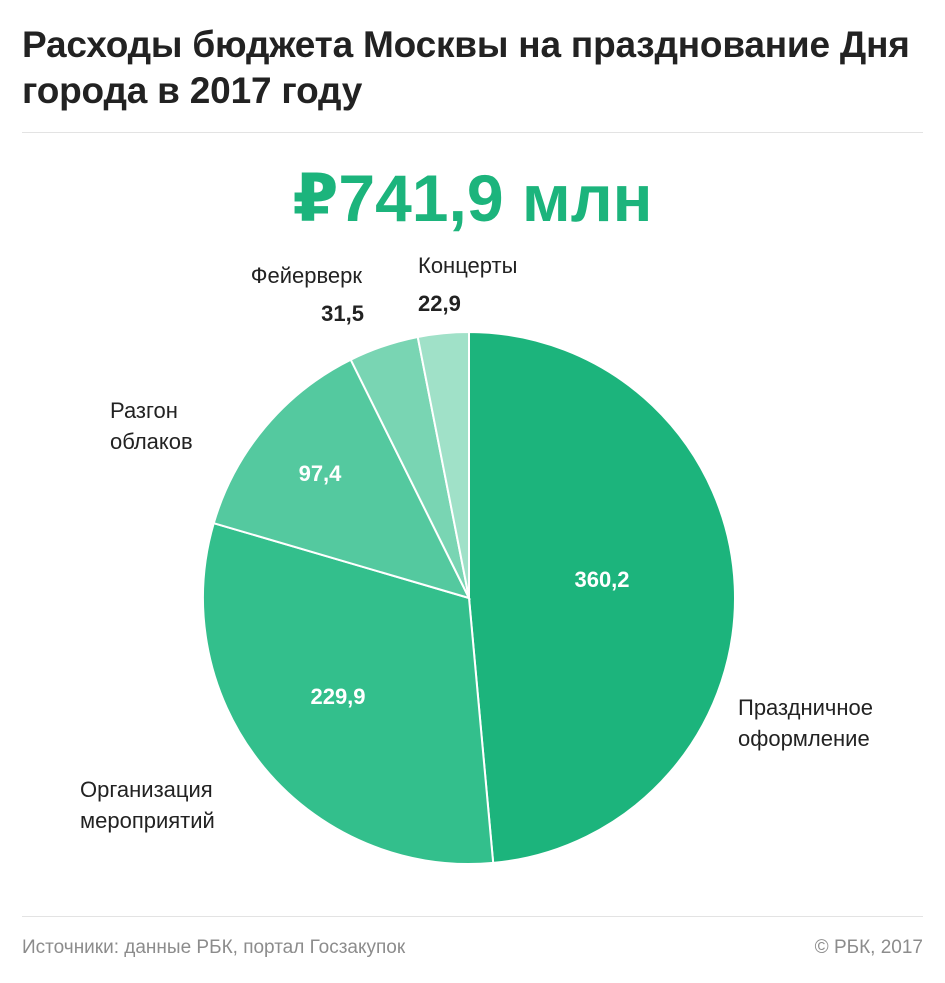 The height and width of the screenshot is (983, 945). What do you see at coordinates (472, 916) in the screenshot?
I see `bottom-divider` at bounding box center [472, 916].